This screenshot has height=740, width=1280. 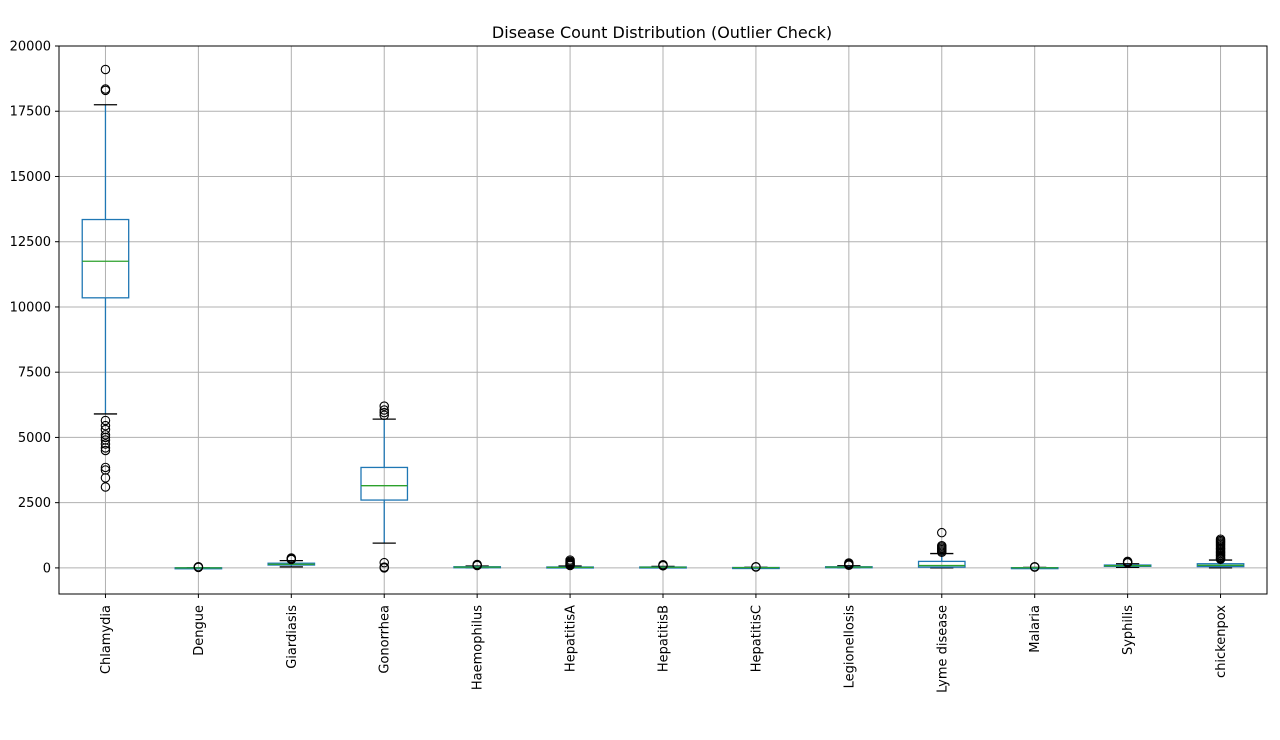 I want to click on box-malaria, so click(x=1034, y=566).